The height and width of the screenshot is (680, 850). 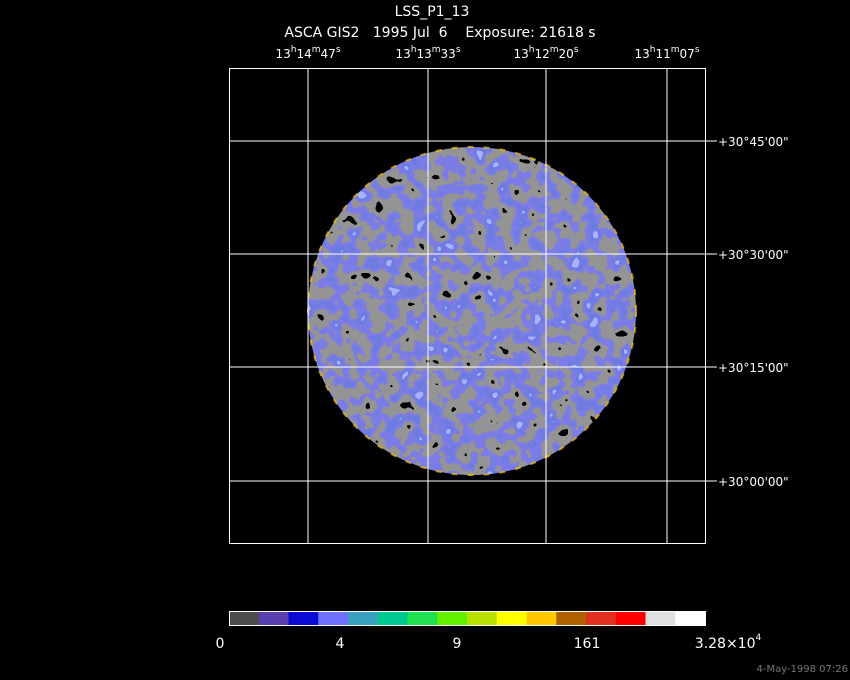 I want to click on ra-label-part: 14, so click(x=303, y=54).